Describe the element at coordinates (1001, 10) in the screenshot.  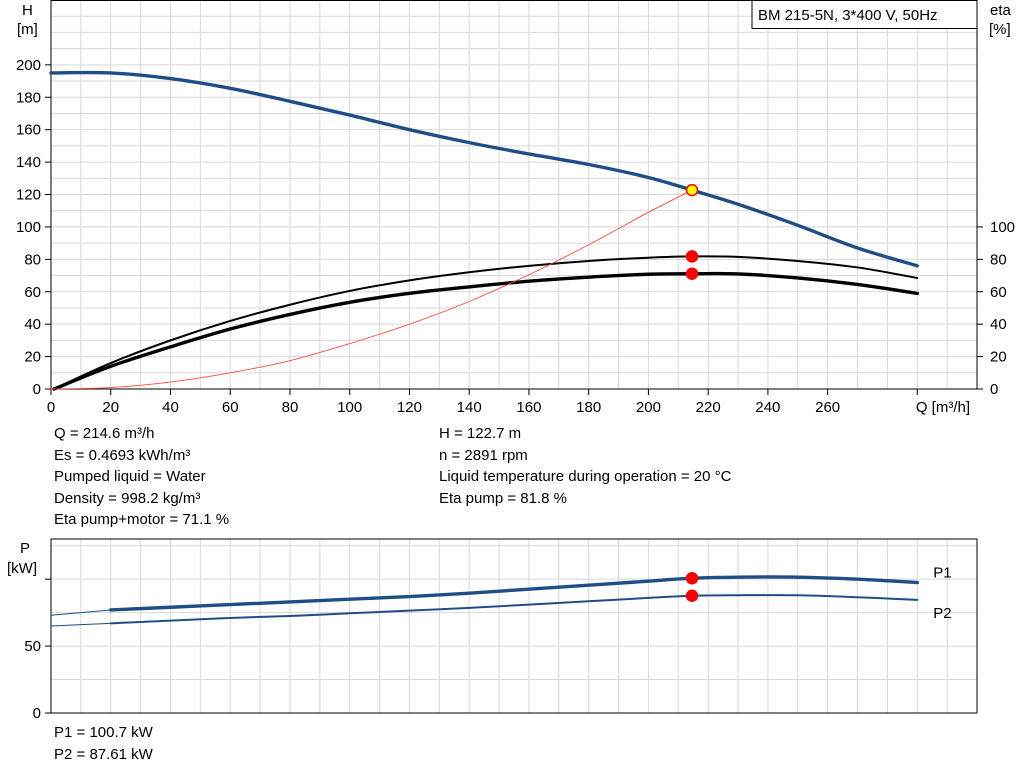
I see `y2-axis-label: eta` at that location.